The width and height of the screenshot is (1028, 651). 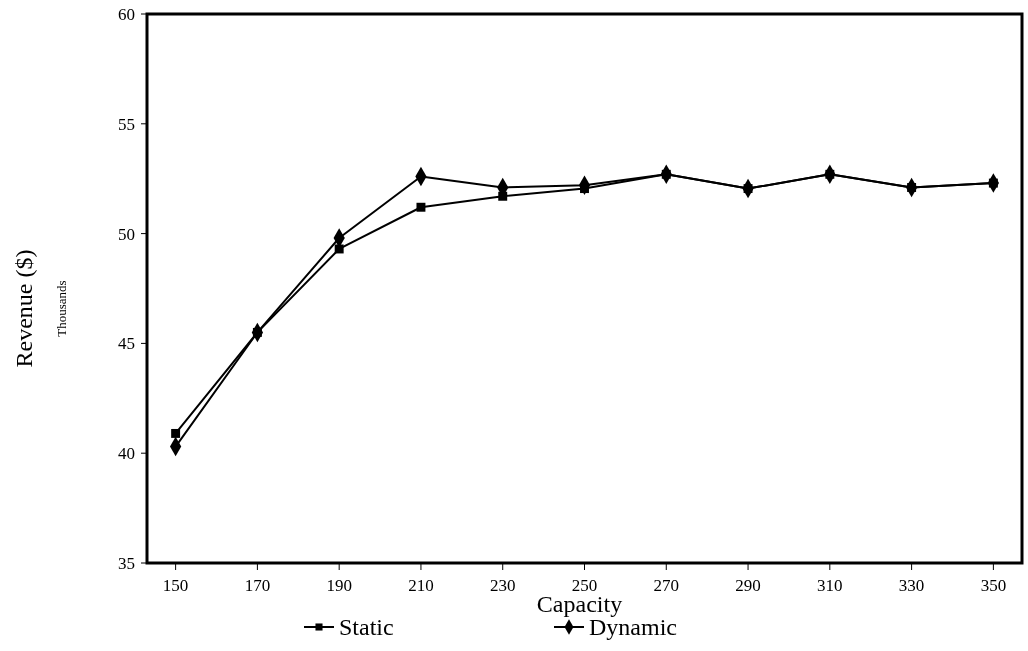 What do you see at coordinates (421, 585) in the screenshot?
I see `x-tick-label: 210` at bounding box center [421, 585].